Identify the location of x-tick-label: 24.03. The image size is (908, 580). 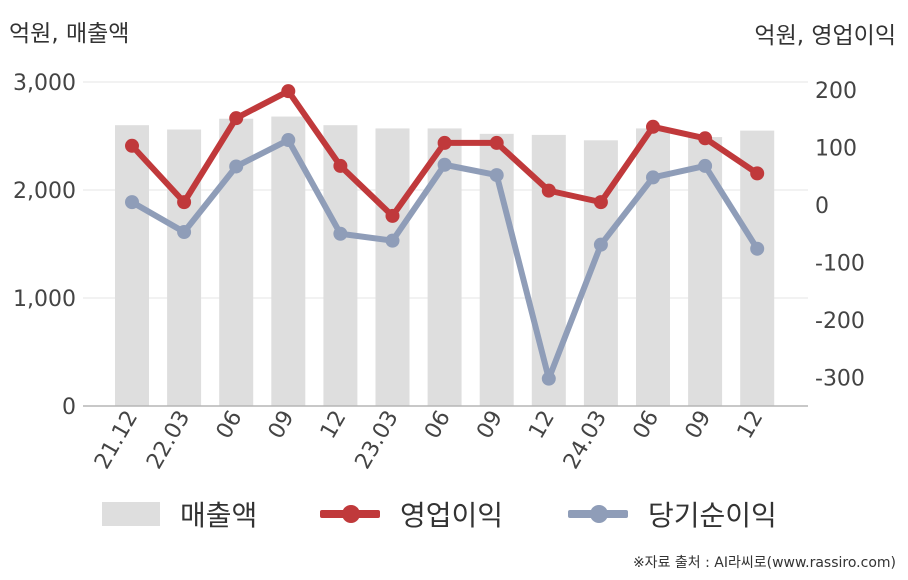
(585, 440).